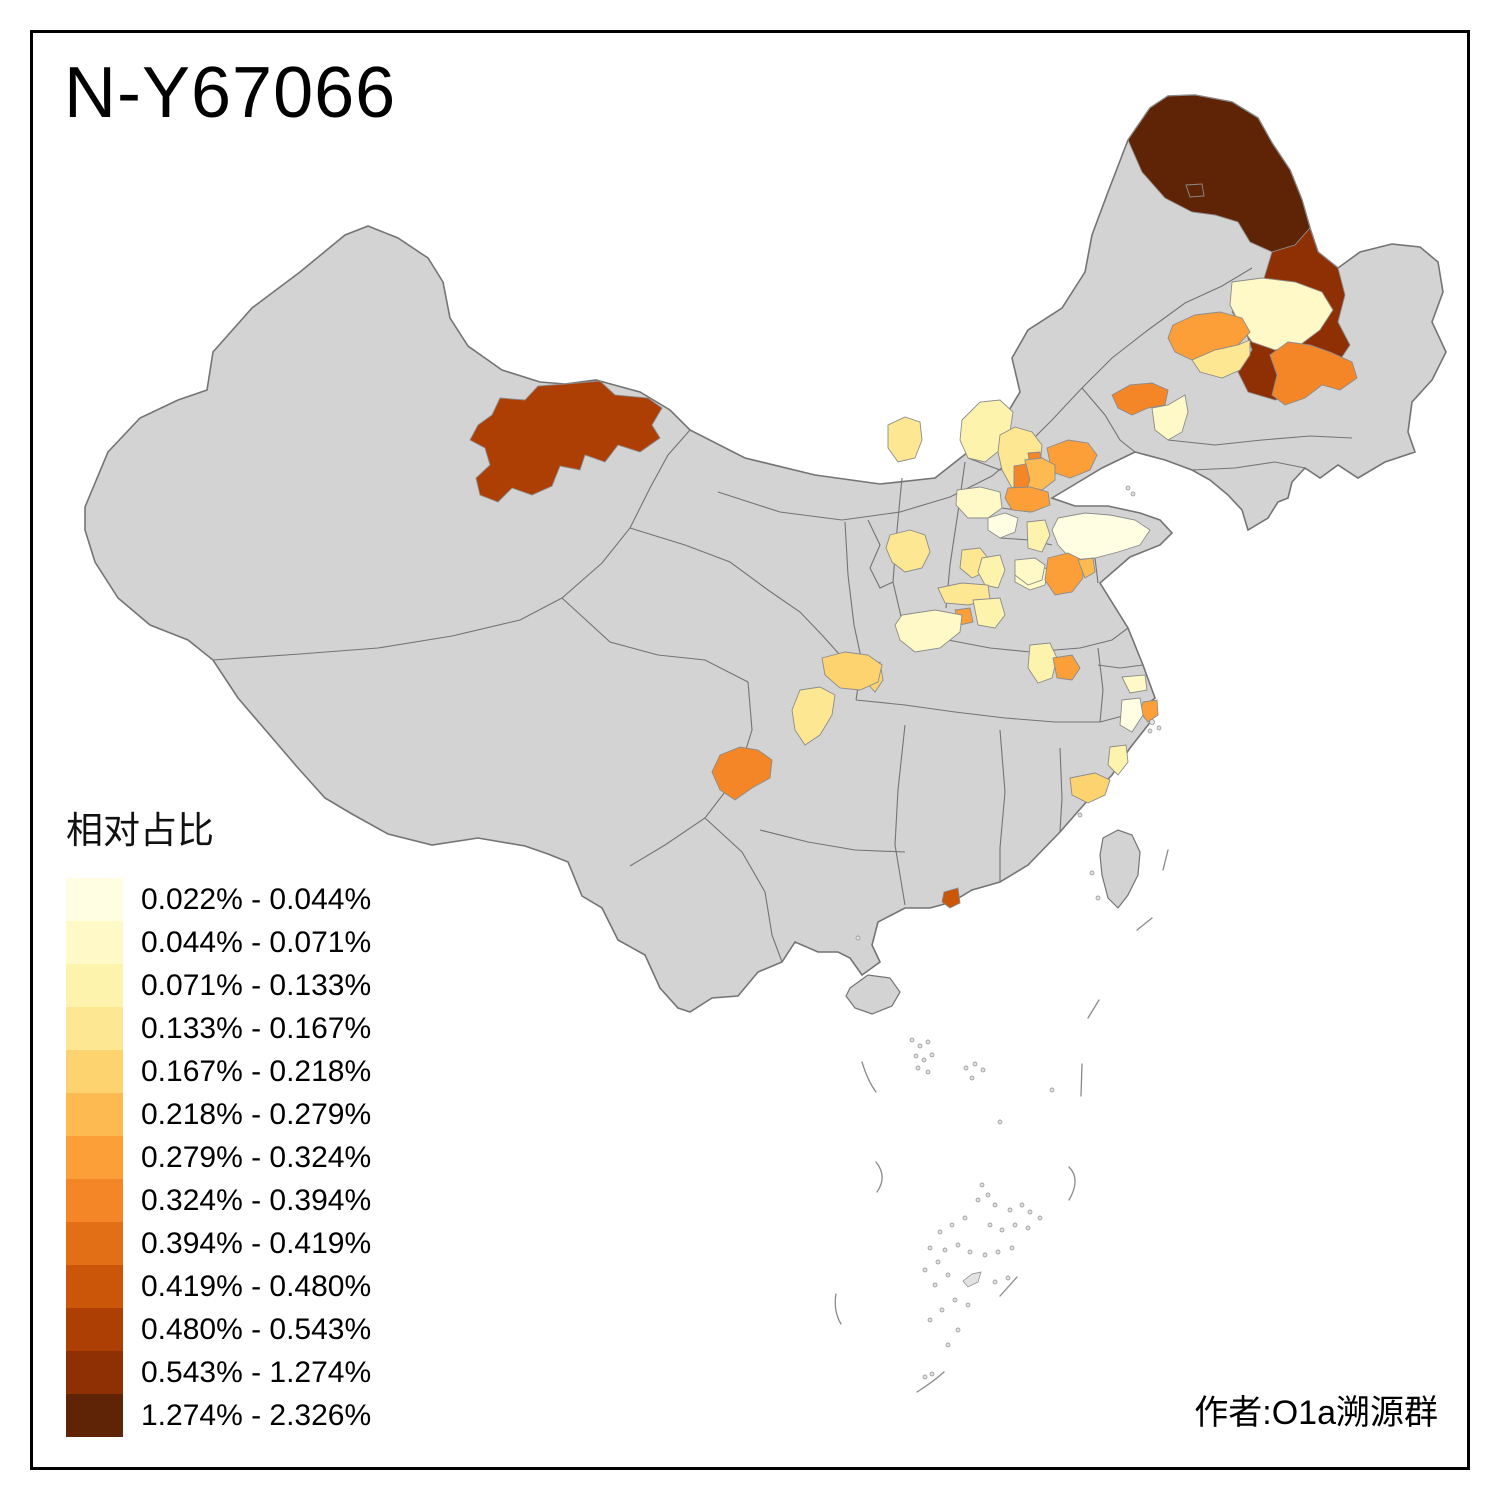 This screenshot has height=1500, width=1500. I want to click on legend-item: 0.071% - 0.133%, so click(218, 985).